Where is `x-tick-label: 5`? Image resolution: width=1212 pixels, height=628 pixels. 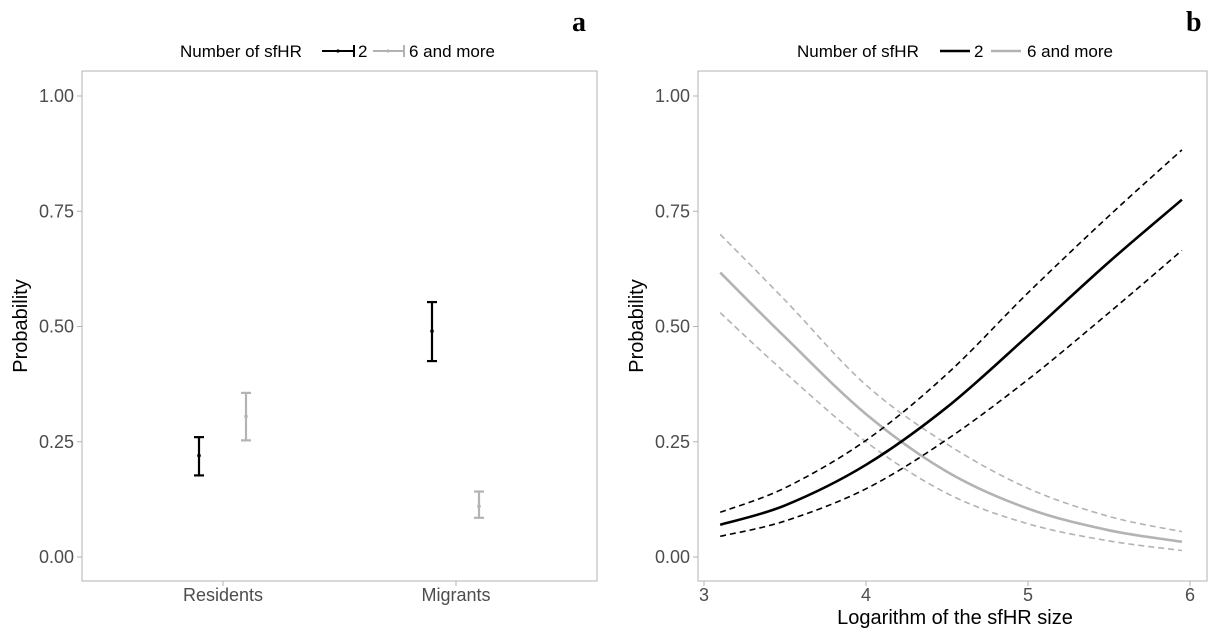 x-tick-label: 5 is located at coordinates (1028, 595).